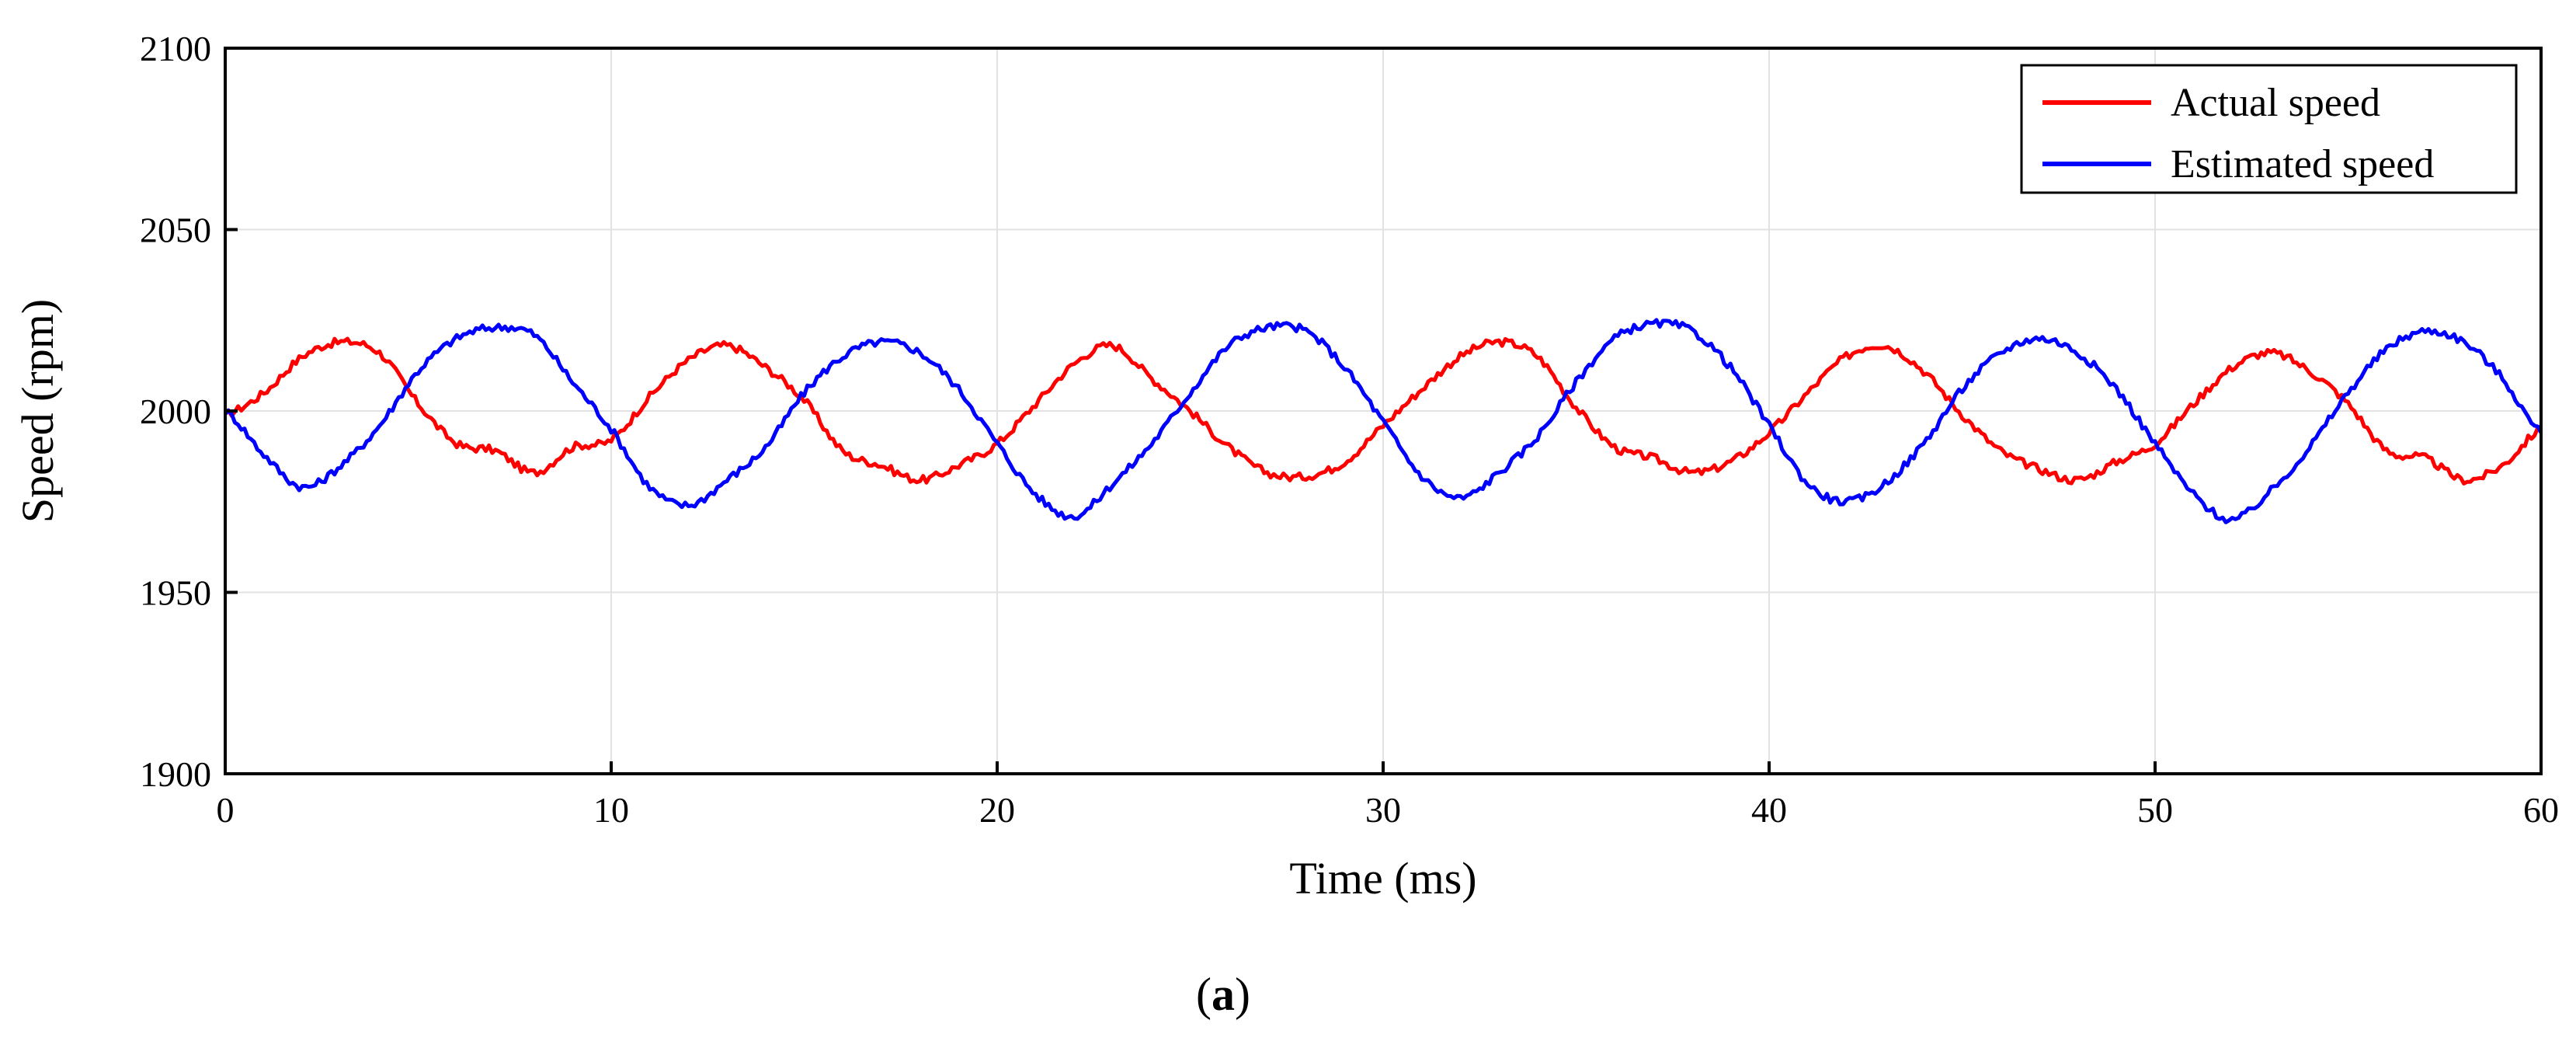 The width and height of the screenshot is (2576, 1048). Describe the element at coordinates (2275, 103) in the screenshot. I see `legend-label-actual-speed: Actual speed` at that location.